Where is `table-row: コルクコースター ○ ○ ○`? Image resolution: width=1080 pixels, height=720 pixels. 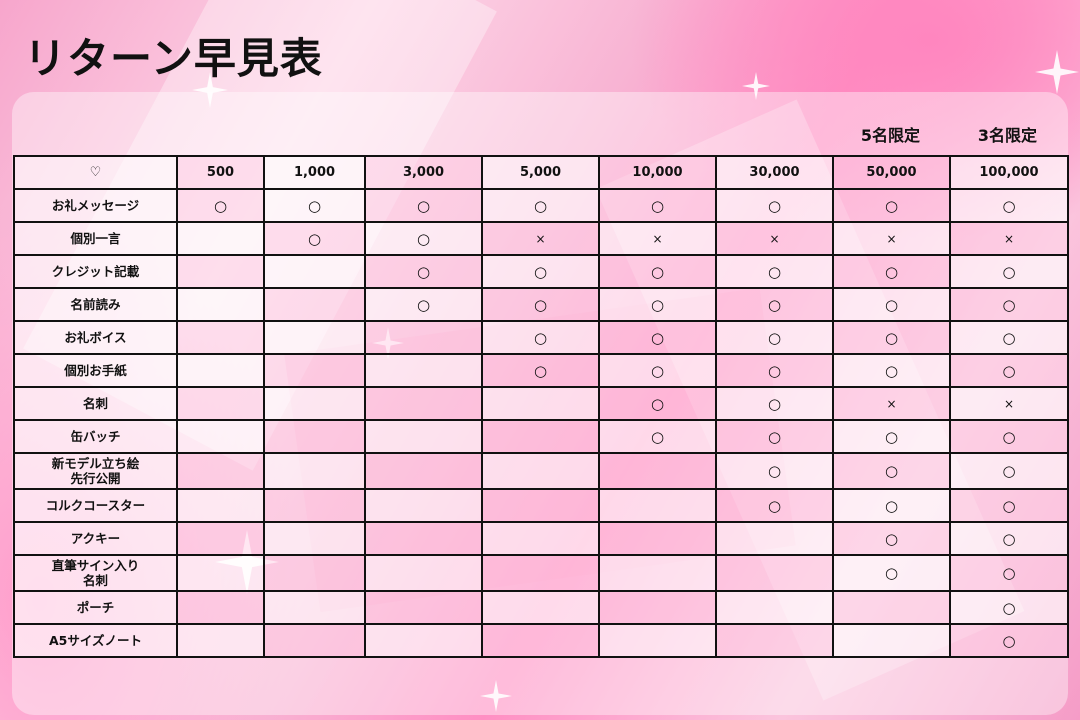 table-row: コルクコースター ○ ○ ○ is located at coordinates (541, 505).